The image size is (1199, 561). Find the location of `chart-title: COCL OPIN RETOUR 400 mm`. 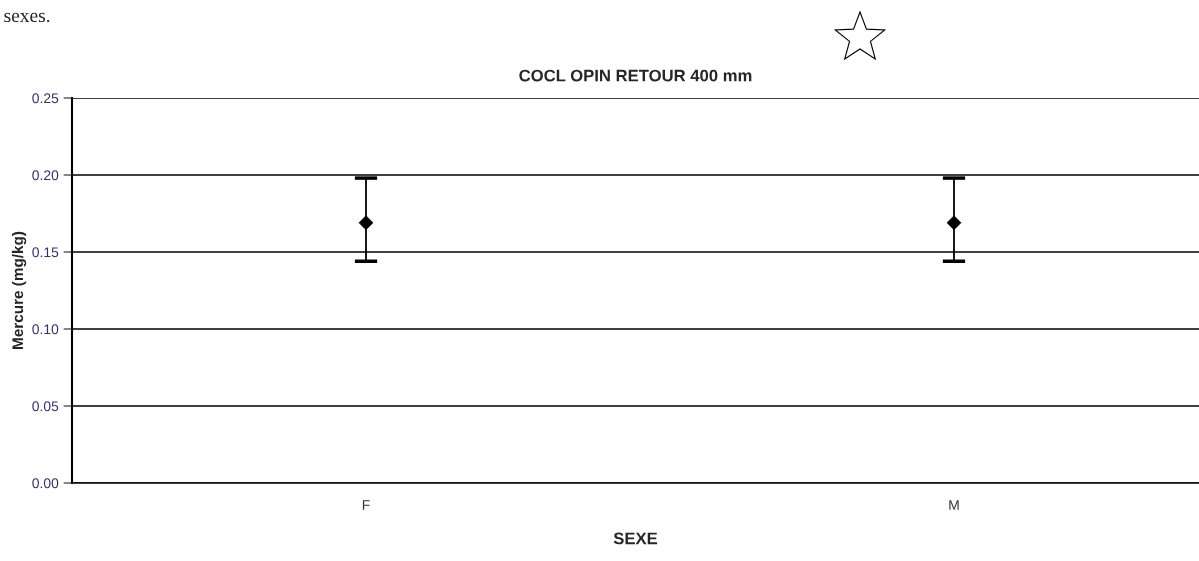

chart-title: COCL OPIN RETOUR 400 mm is located at coordinates (635, 75).